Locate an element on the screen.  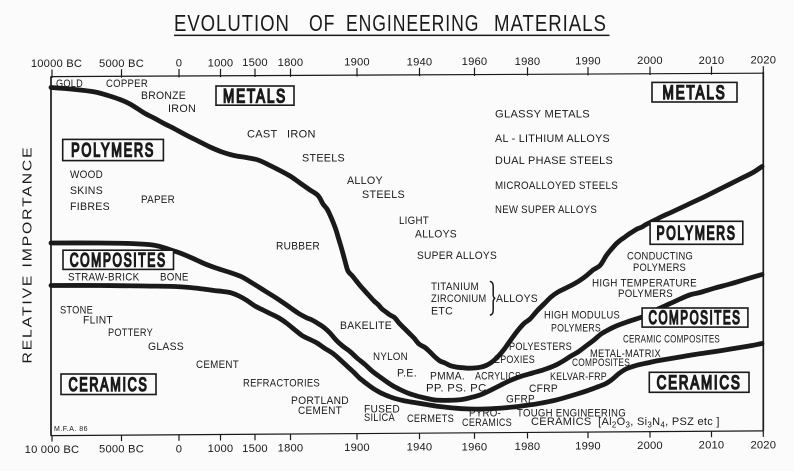
svg-text: ACRYLICS is located at coordinates (498, 376).